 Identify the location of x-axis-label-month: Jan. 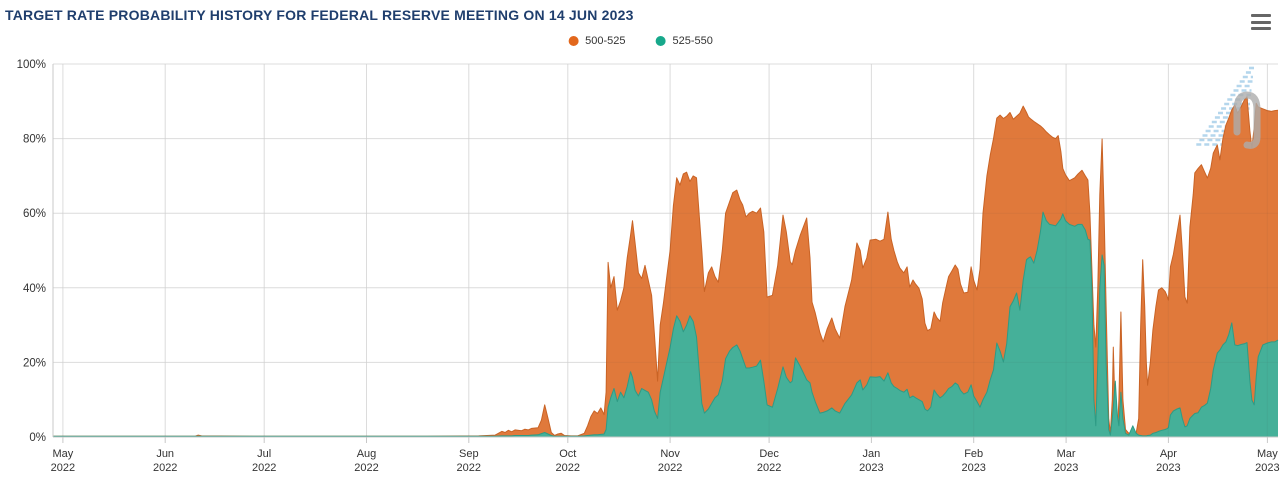
(872, 454).